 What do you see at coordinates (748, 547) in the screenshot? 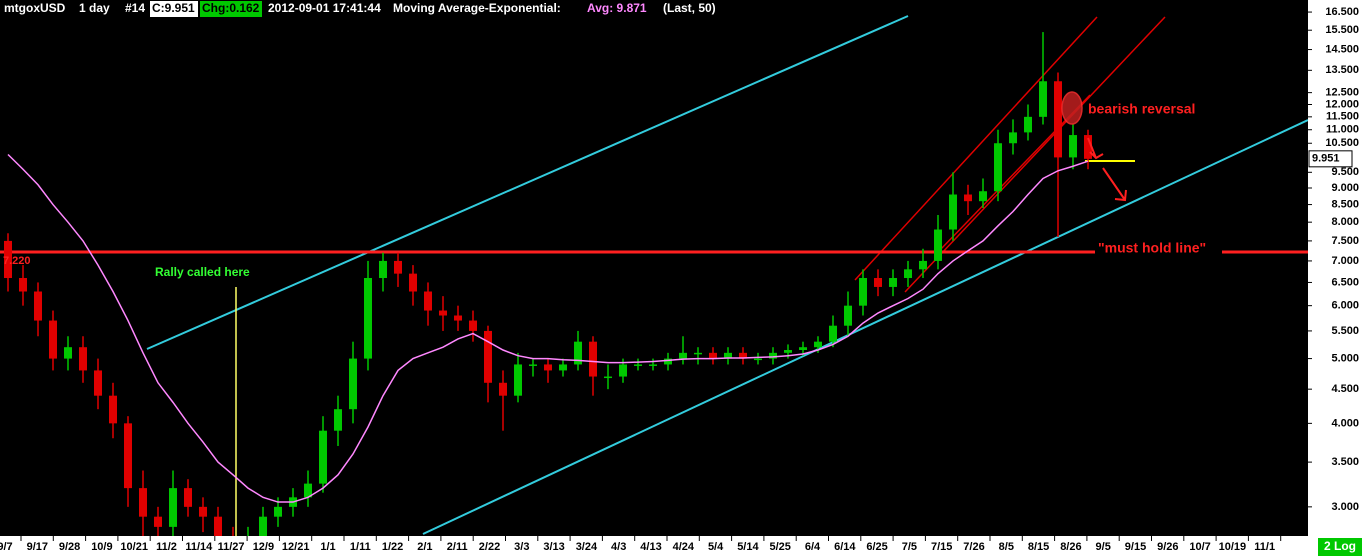
I see `x-tick-label: 5/14` at bounding box center [748, 547].